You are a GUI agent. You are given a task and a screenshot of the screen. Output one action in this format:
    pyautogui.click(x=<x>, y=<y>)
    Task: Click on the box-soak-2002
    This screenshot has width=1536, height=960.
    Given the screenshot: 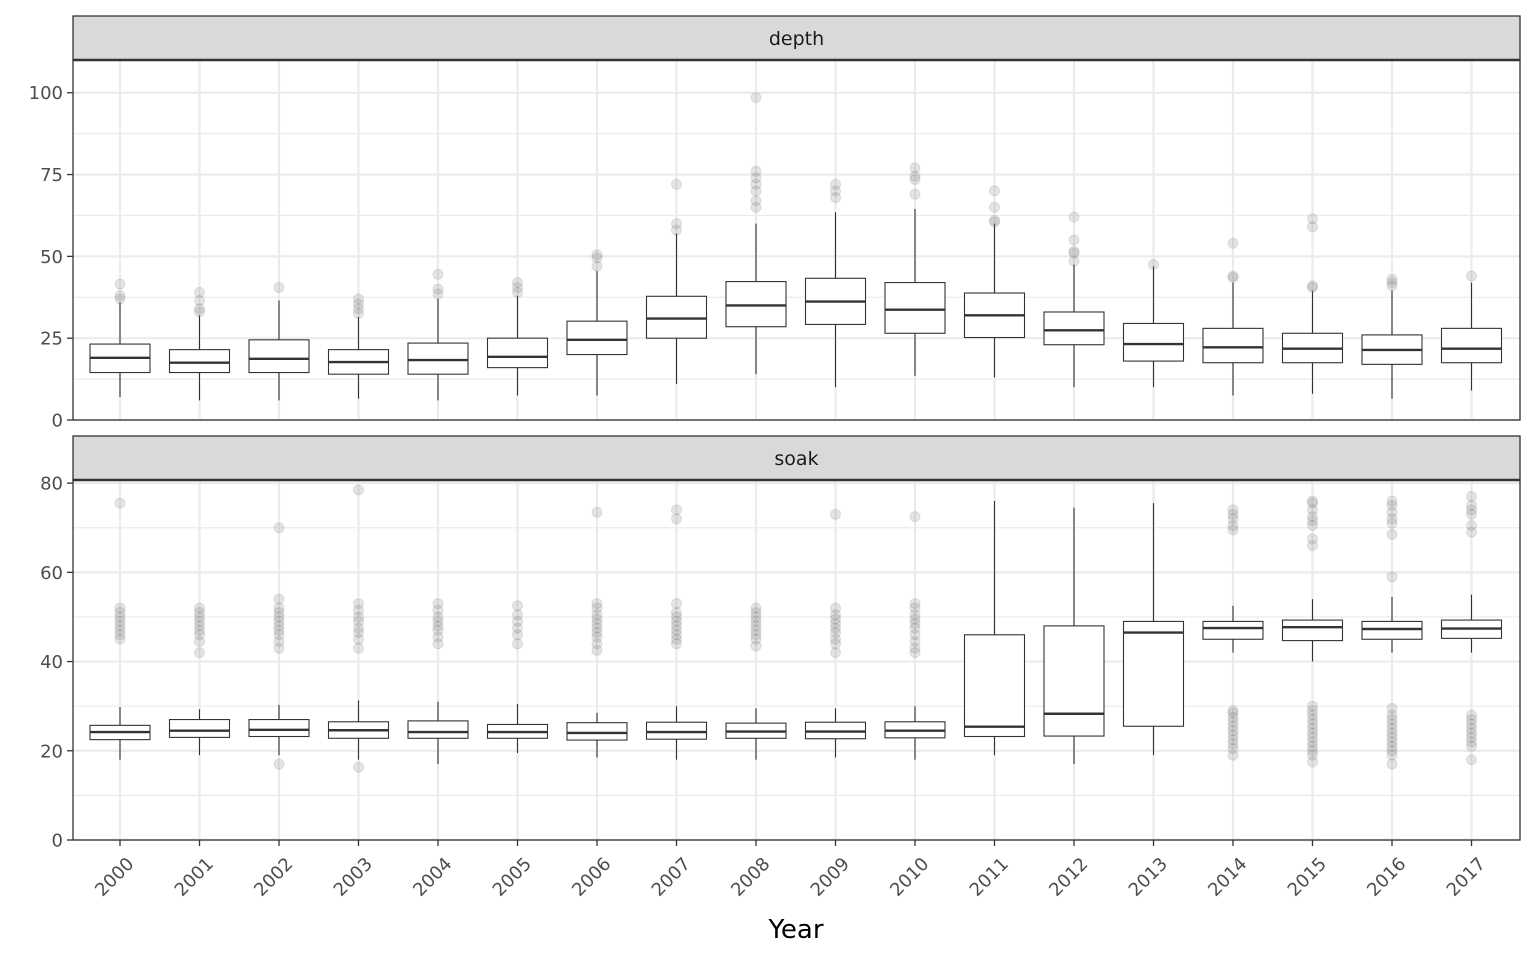 What is the action you would take?
    pyautogui.click(x=279, y=646)
    